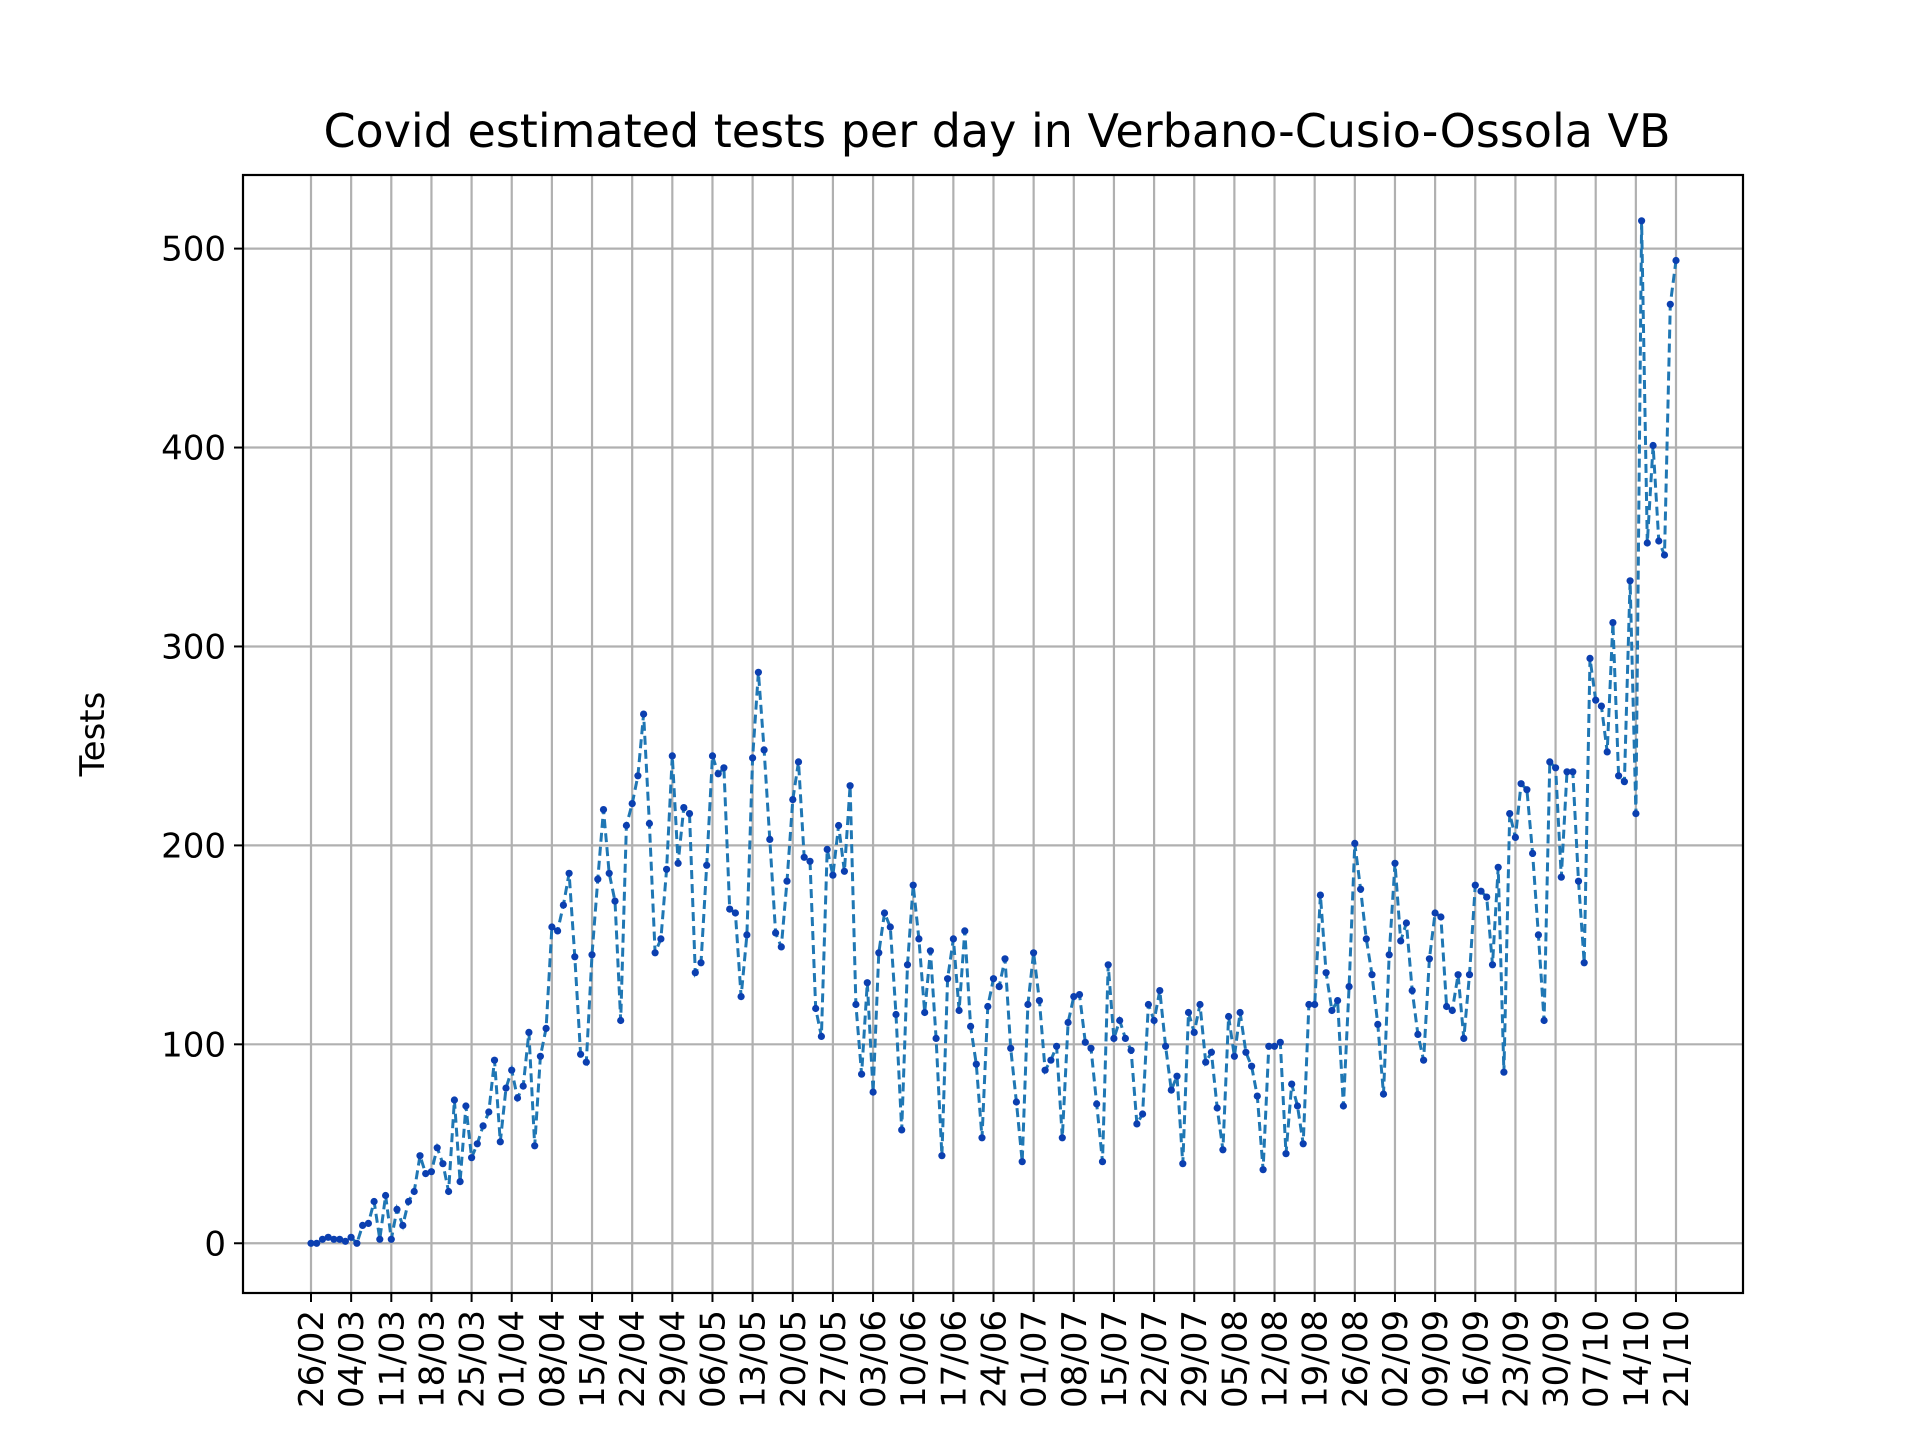 This screenshot has height=1440, width=1920. I want to click on x-tick-label: 21/10, so click(1677, 1359).